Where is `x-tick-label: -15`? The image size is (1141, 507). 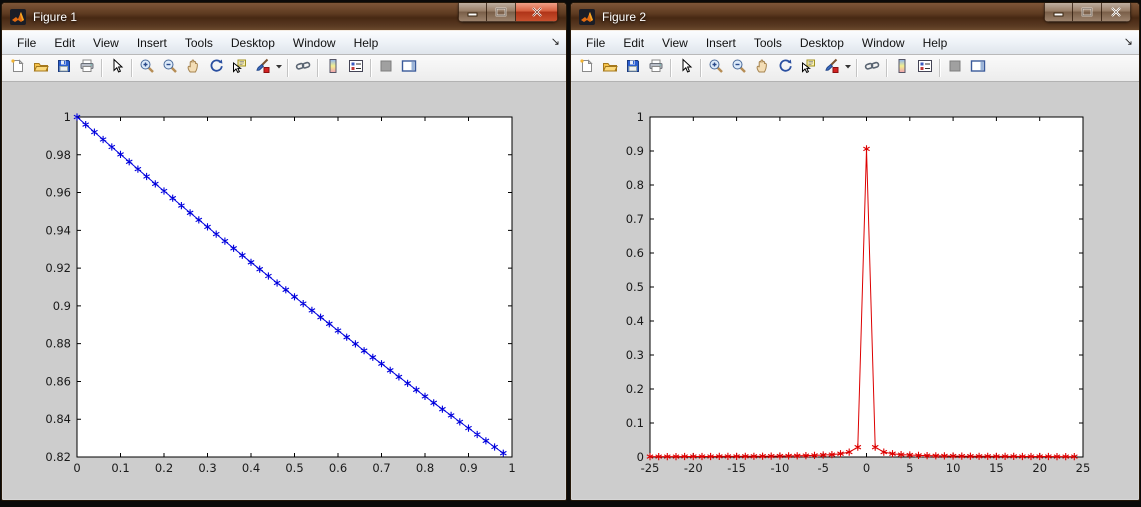 x-tick-label: -15 is located at coordinates (736, 468).